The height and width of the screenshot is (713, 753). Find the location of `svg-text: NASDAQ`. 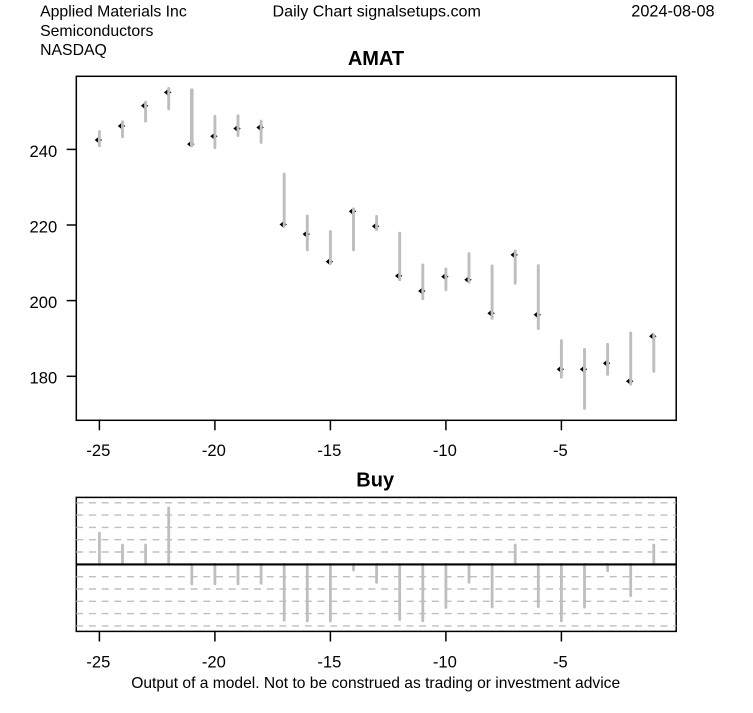

svg-text: NASDAQ is located at coordinates (73, 50).